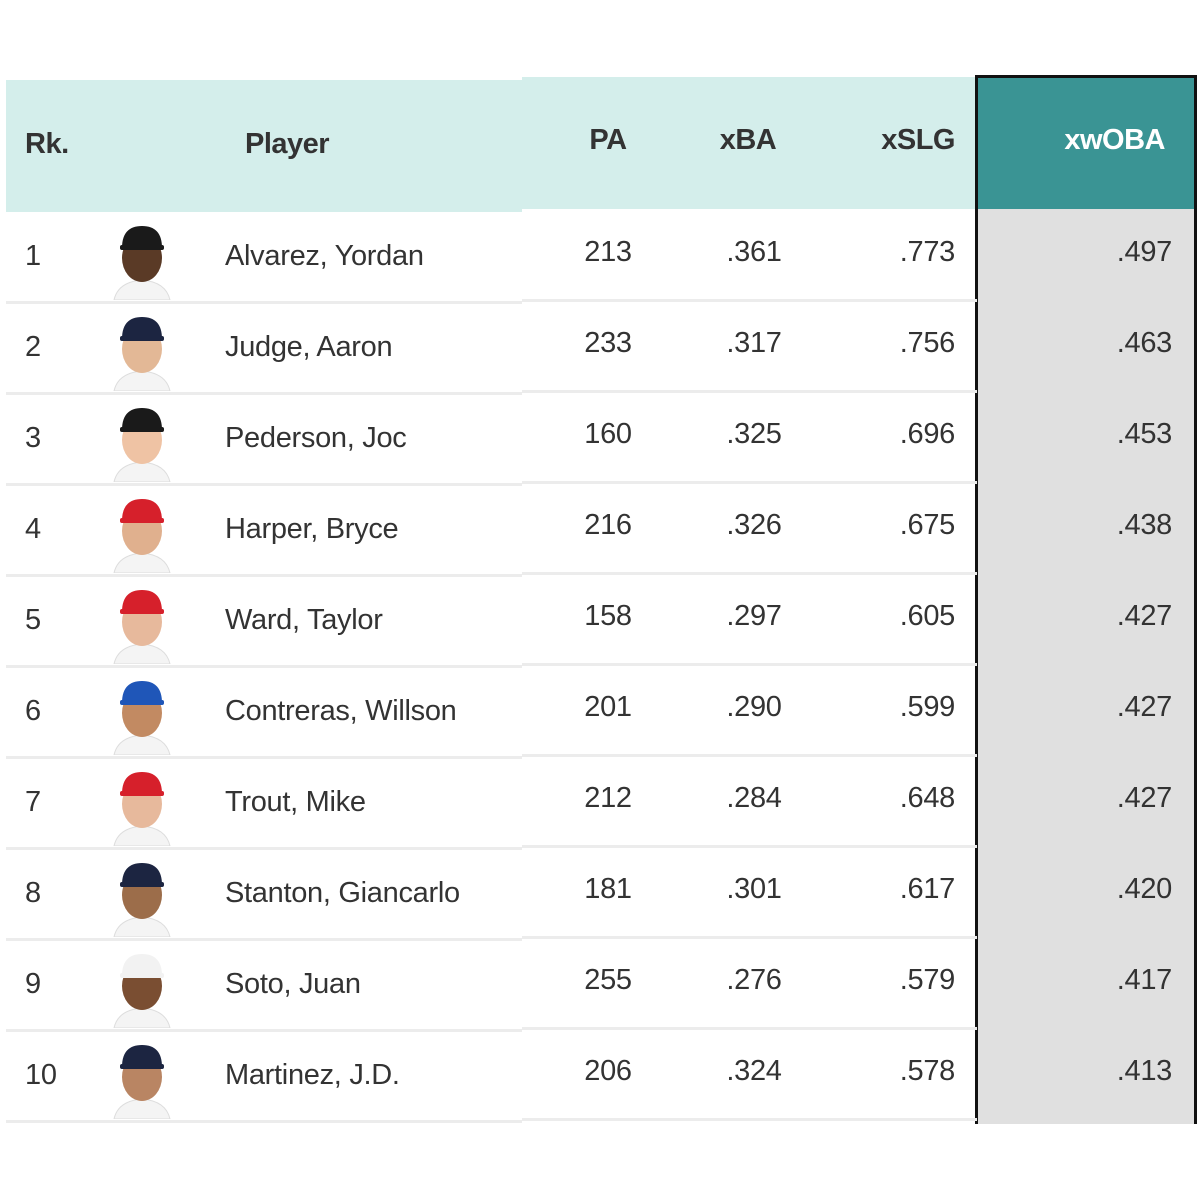 This screenshot has height=1200, width=1200. I want to click on cell: .599, so click(927, 707).